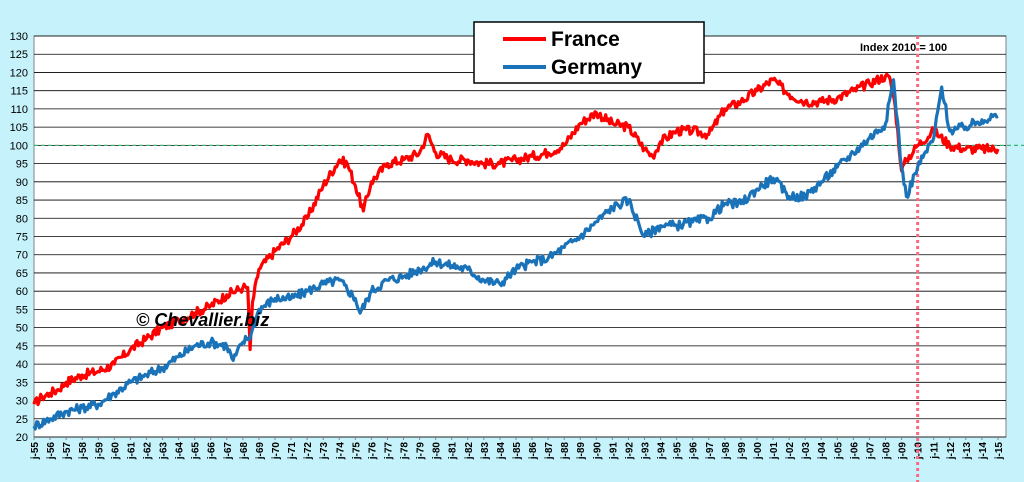  Describe the element at coordinates (308, 451) in the screenshot. I see `x-tick-label: j-72` at that location.